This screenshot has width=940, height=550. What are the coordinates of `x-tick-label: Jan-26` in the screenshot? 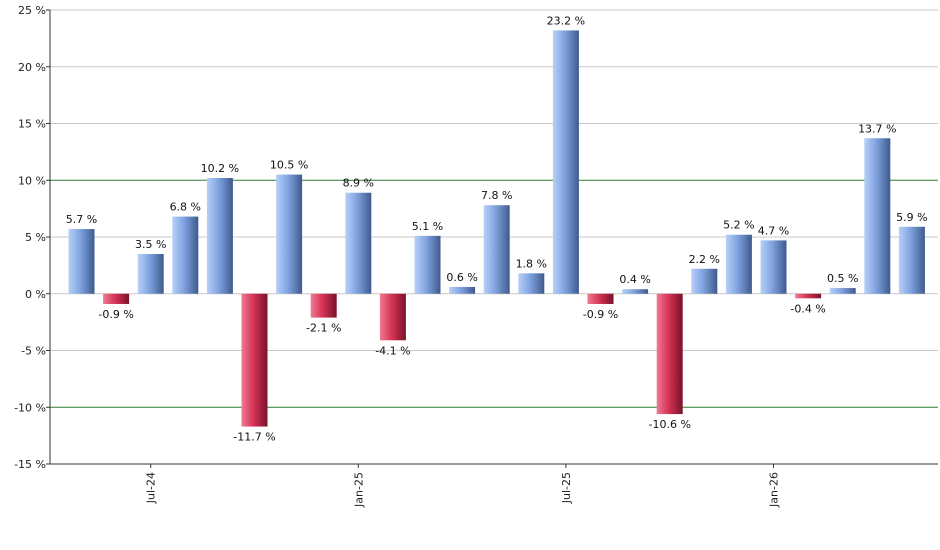 It's located at (774, 490).